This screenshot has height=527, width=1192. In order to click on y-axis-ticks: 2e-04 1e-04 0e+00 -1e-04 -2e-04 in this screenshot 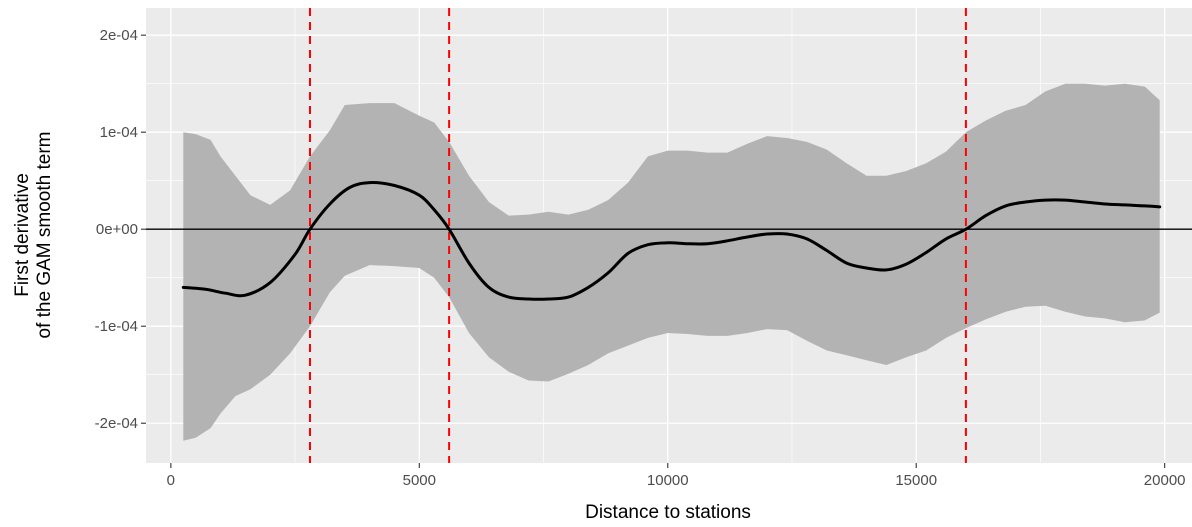, I will do `click(120, 229)`.